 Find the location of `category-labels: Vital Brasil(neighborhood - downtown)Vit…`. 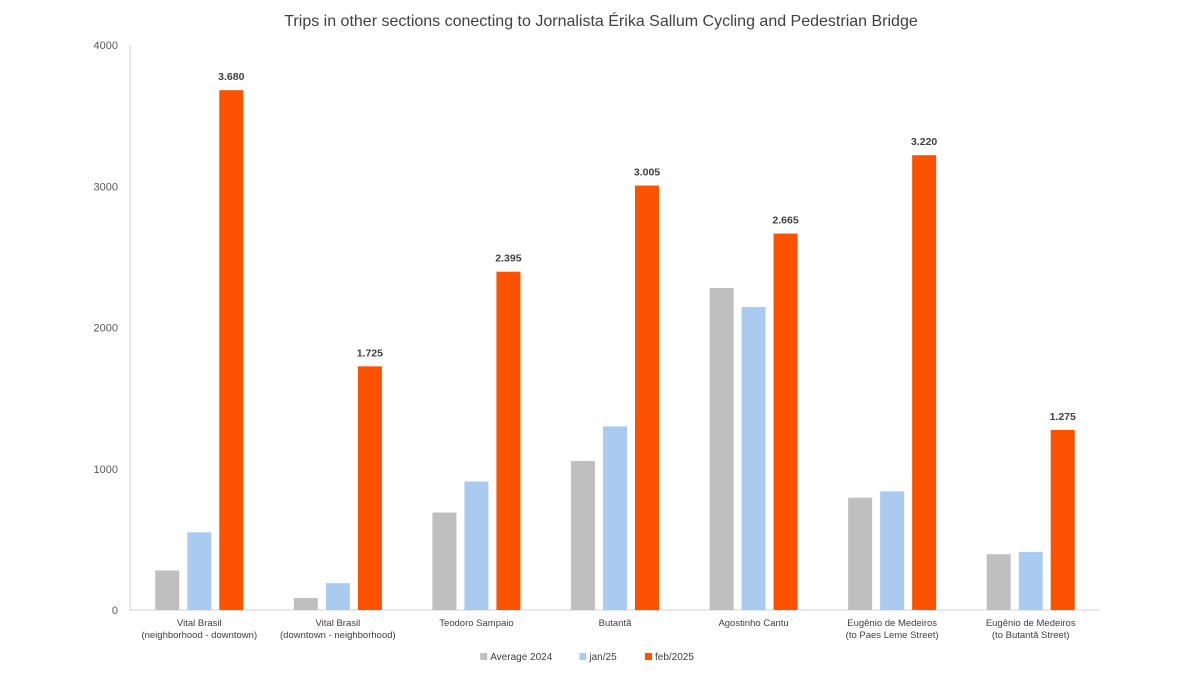

category-labels: Vital Brasil(neighborhood - downtown)Vit… is located at coordinates (608, 629).